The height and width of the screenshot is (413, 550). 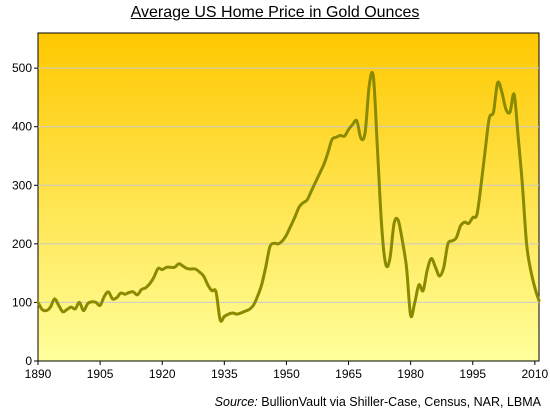 I want to click on x-tick-label: 2010, so click(x=535, y=374).